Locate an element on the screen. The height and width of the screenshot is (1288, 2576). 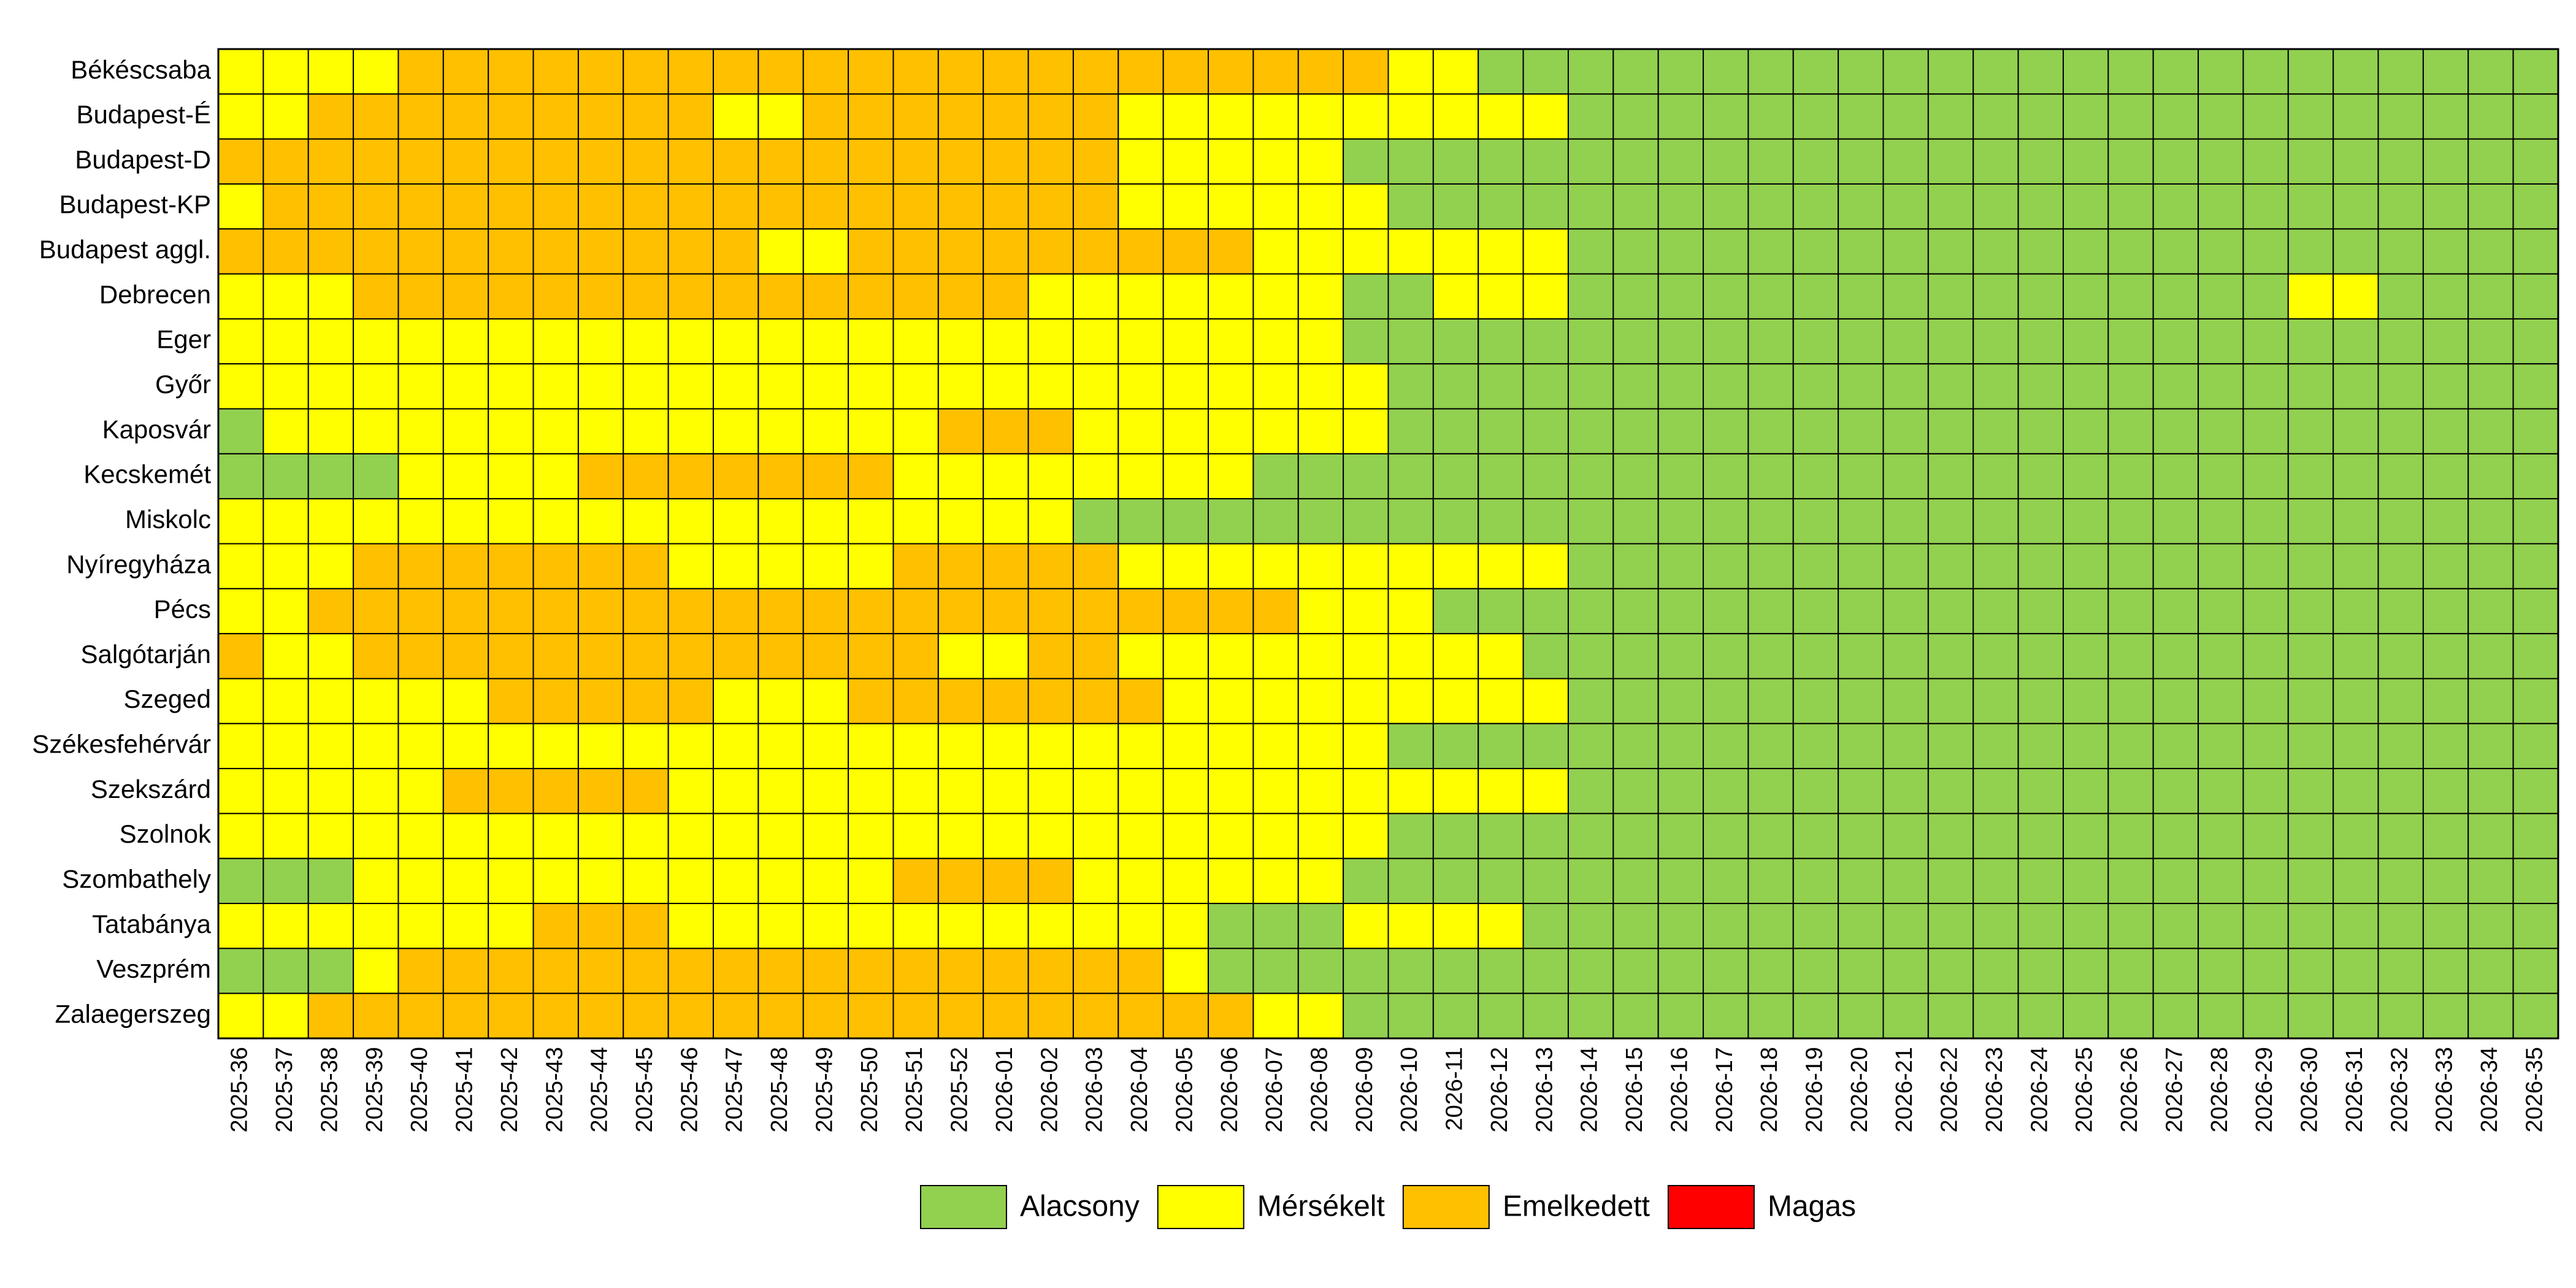
column-label: 2025-41 is located at coordinates (465, 1089).